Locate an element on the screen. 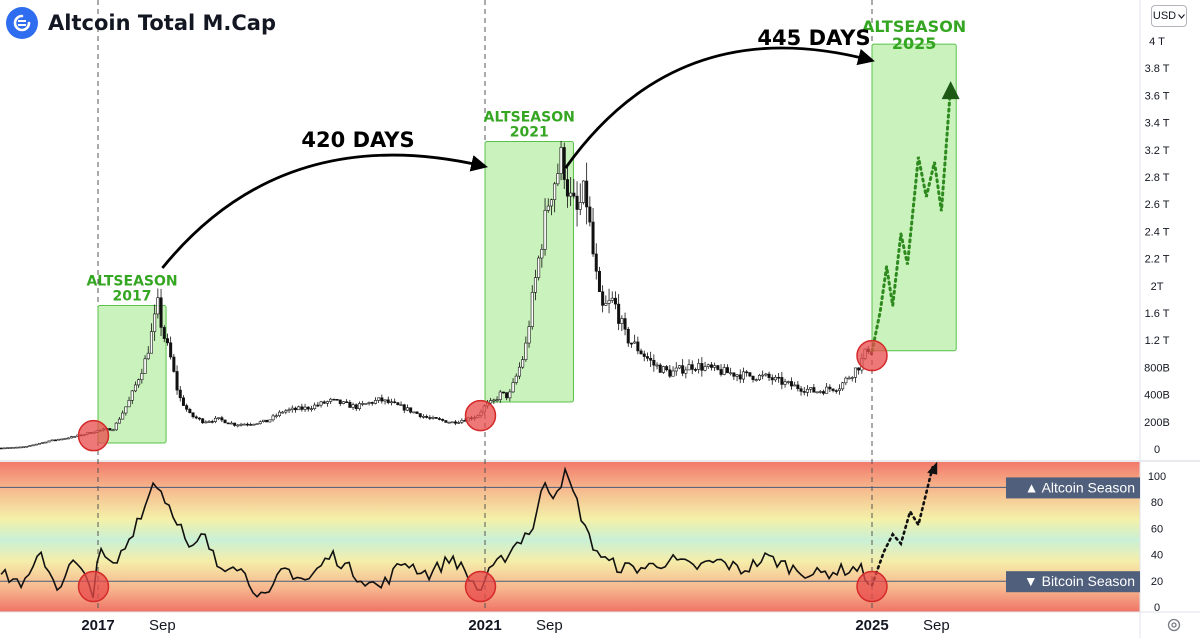 This screenshot has width=1200, height=638. altcoin-logo-icon is located at coordinates (22, 23).